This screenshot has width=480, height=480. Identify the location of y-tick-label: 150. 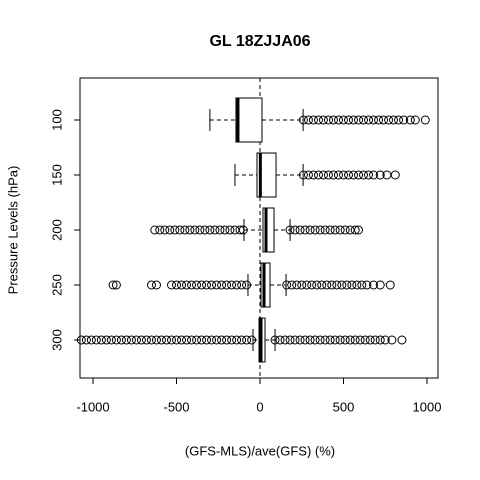
(56, 175).